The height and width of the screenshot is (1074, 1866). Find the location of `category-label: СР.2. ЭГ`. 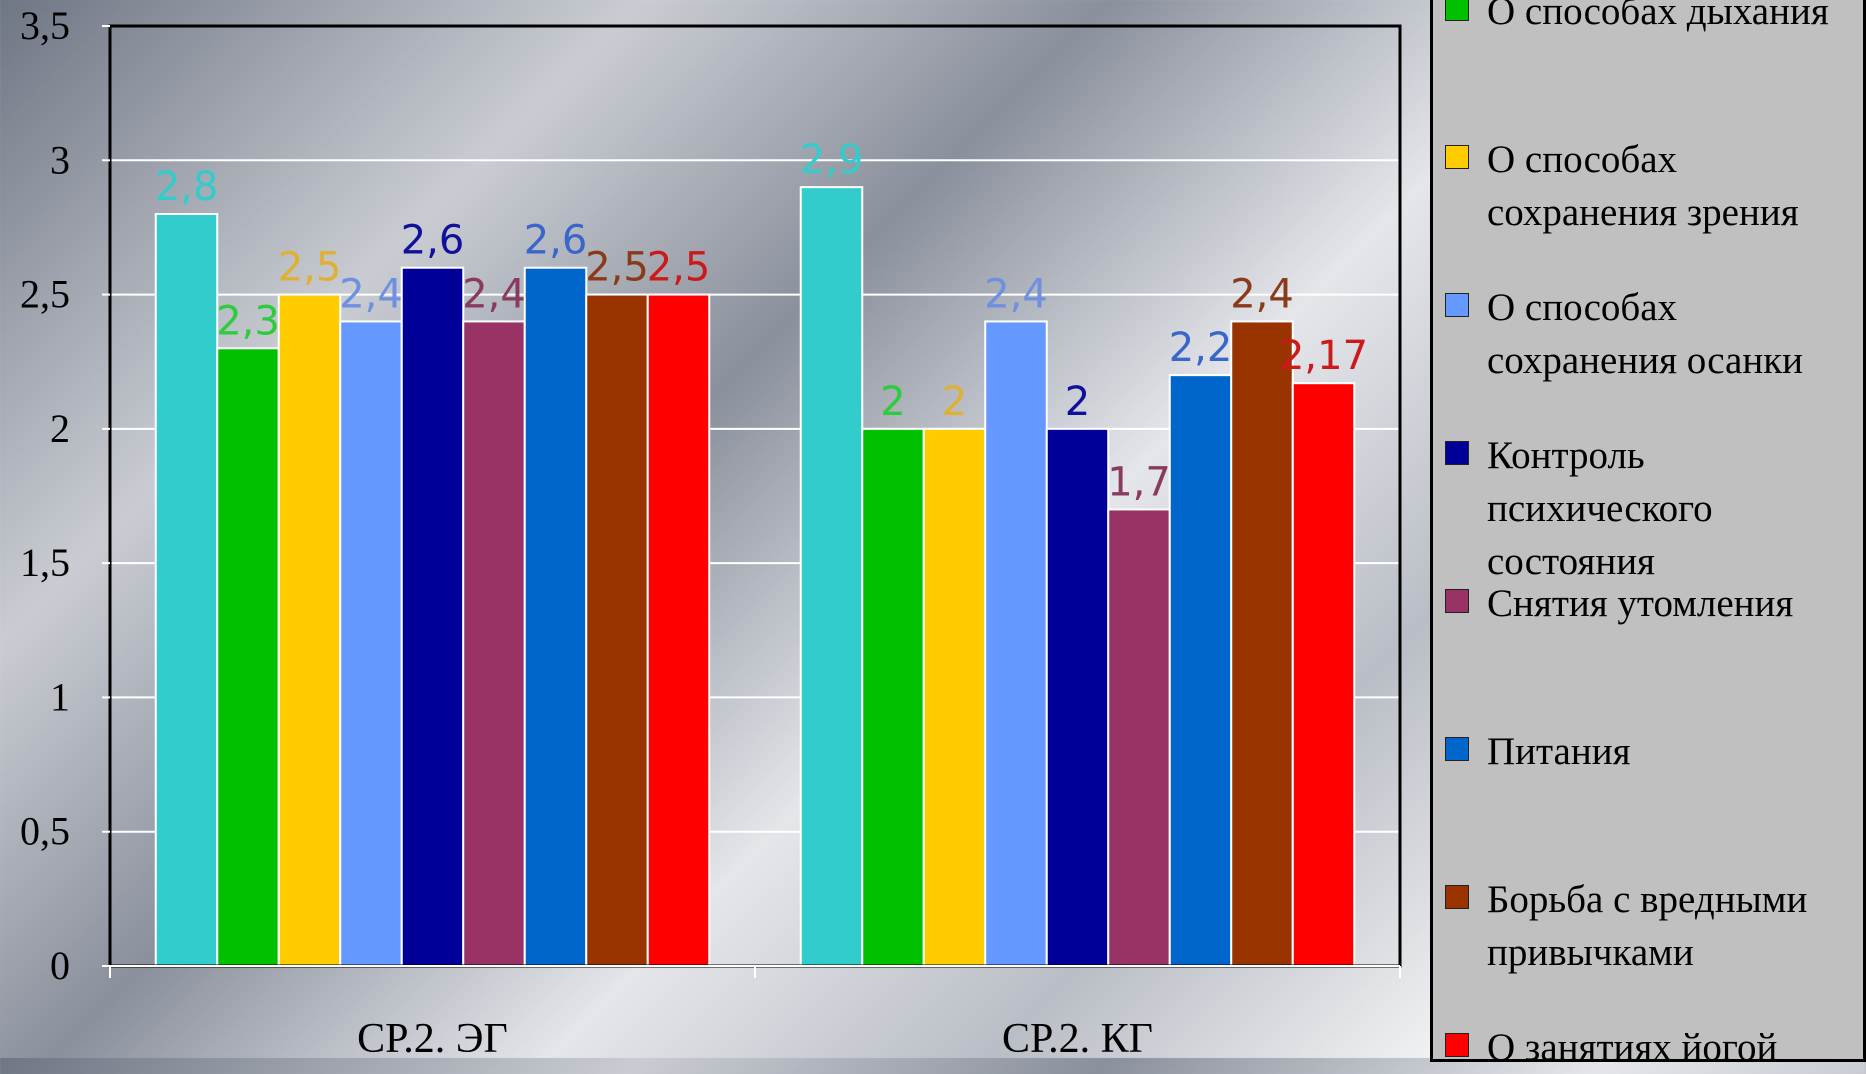

category-label: СР.2. ЭГ is located at coordinates (432, 1037).